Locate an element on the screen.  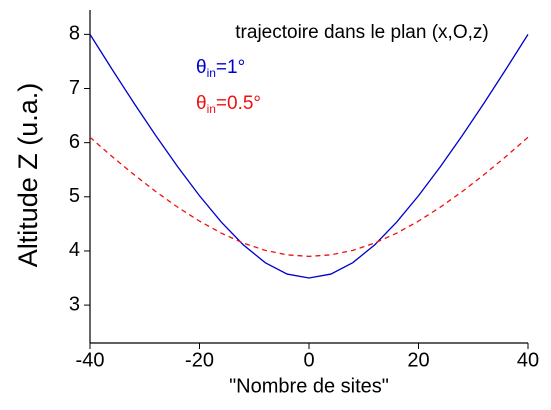
x-tick-label: -40 is located at coordinates (90, 360).